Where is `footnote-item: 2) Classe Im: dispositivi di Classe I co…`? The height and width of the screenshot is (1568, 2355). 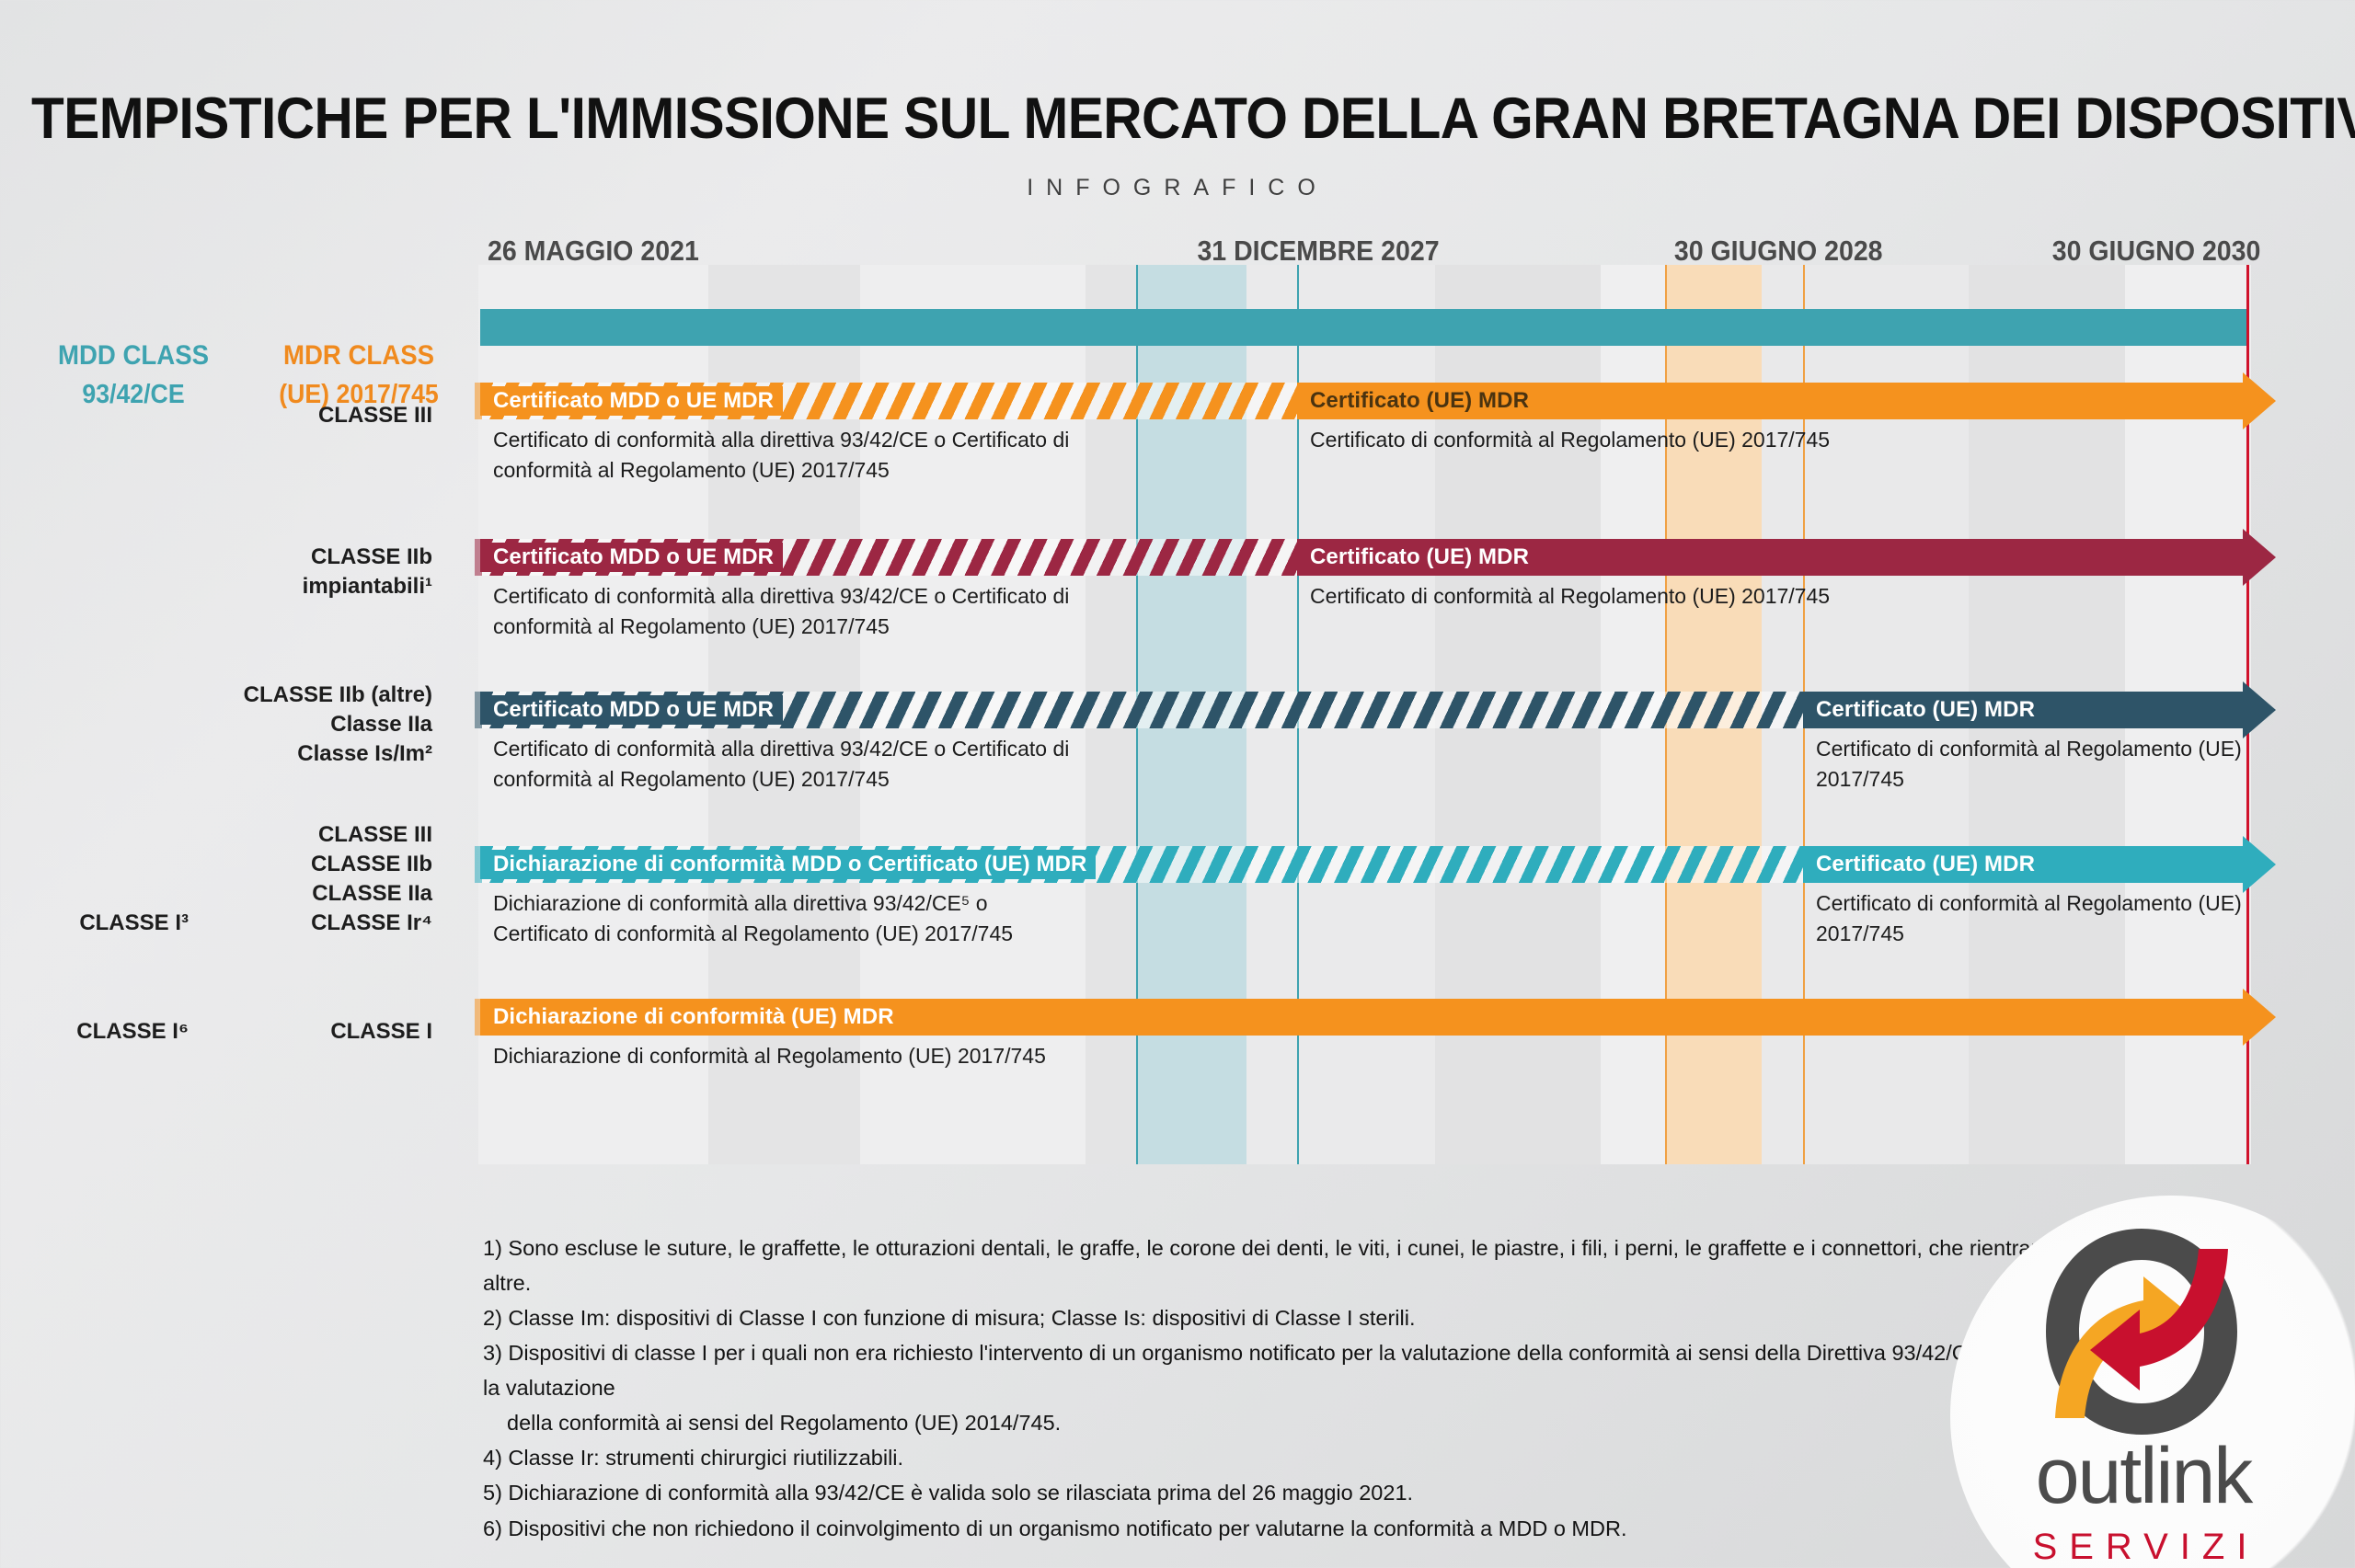
footnote-item: 2) Classe Im: dispositivi di Classe I co… is located at coordinates (949, 1318).